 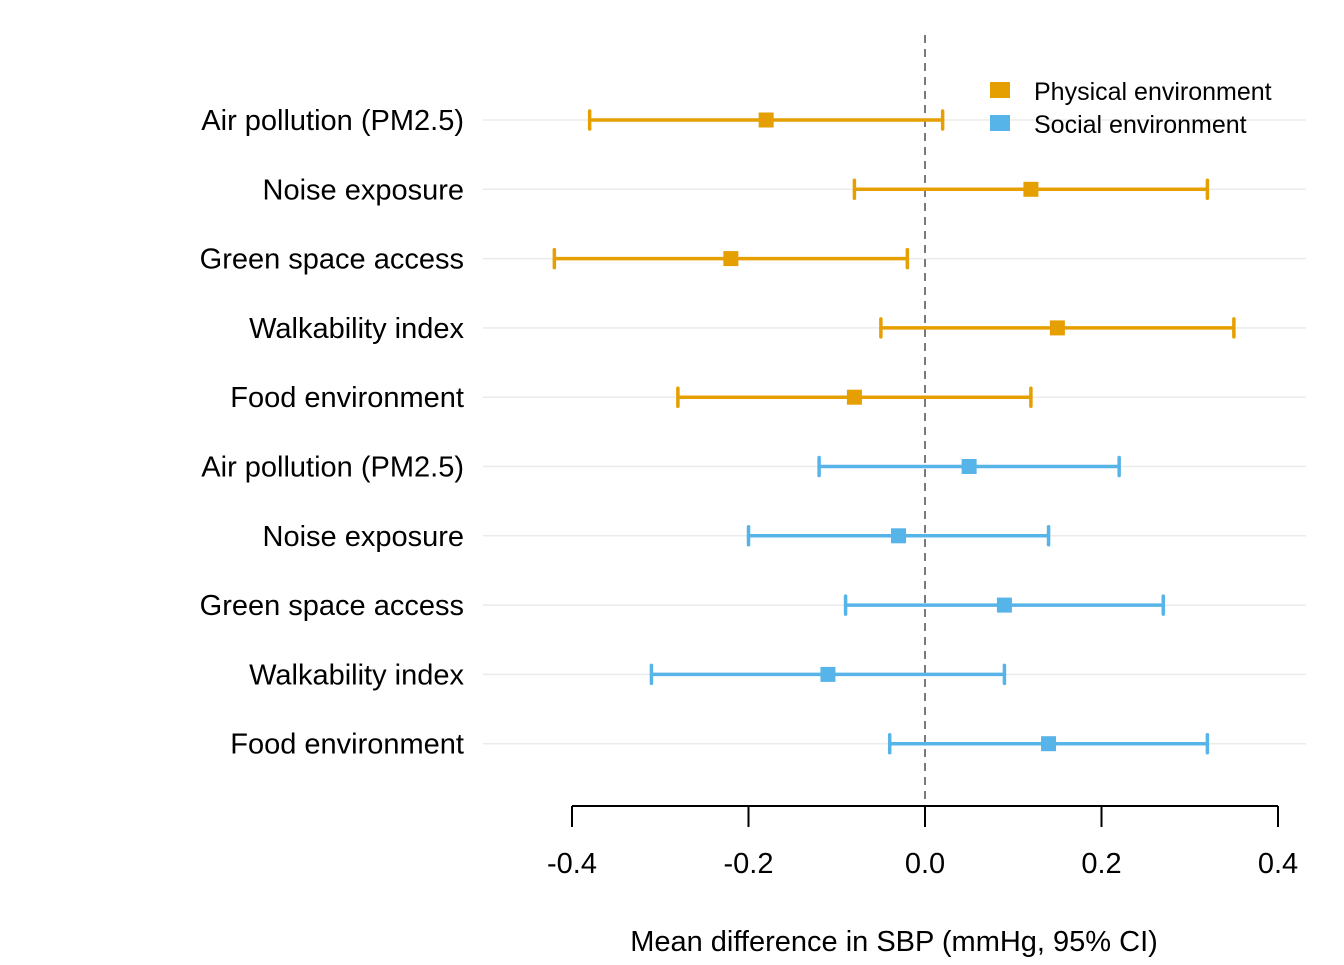 I want to click on legend-item: Social environment, so click(x=1118, y=125).